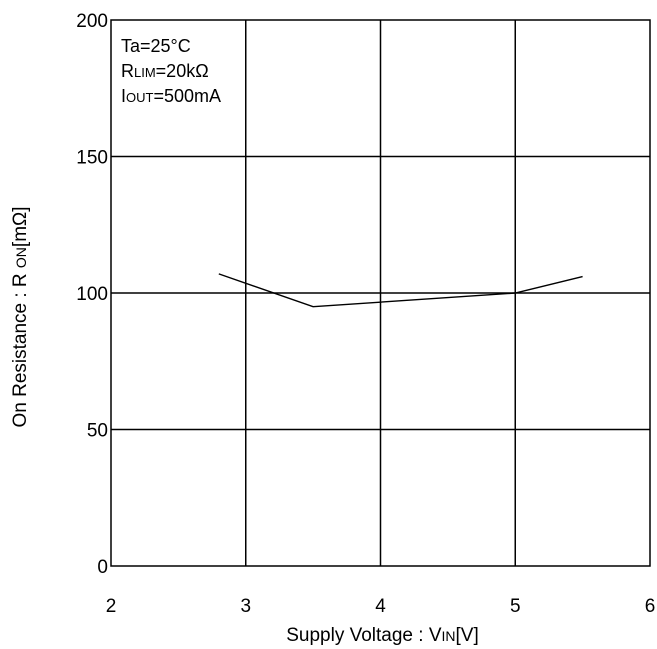  I want to click on x-tick-label: 2, so click(111, 606).